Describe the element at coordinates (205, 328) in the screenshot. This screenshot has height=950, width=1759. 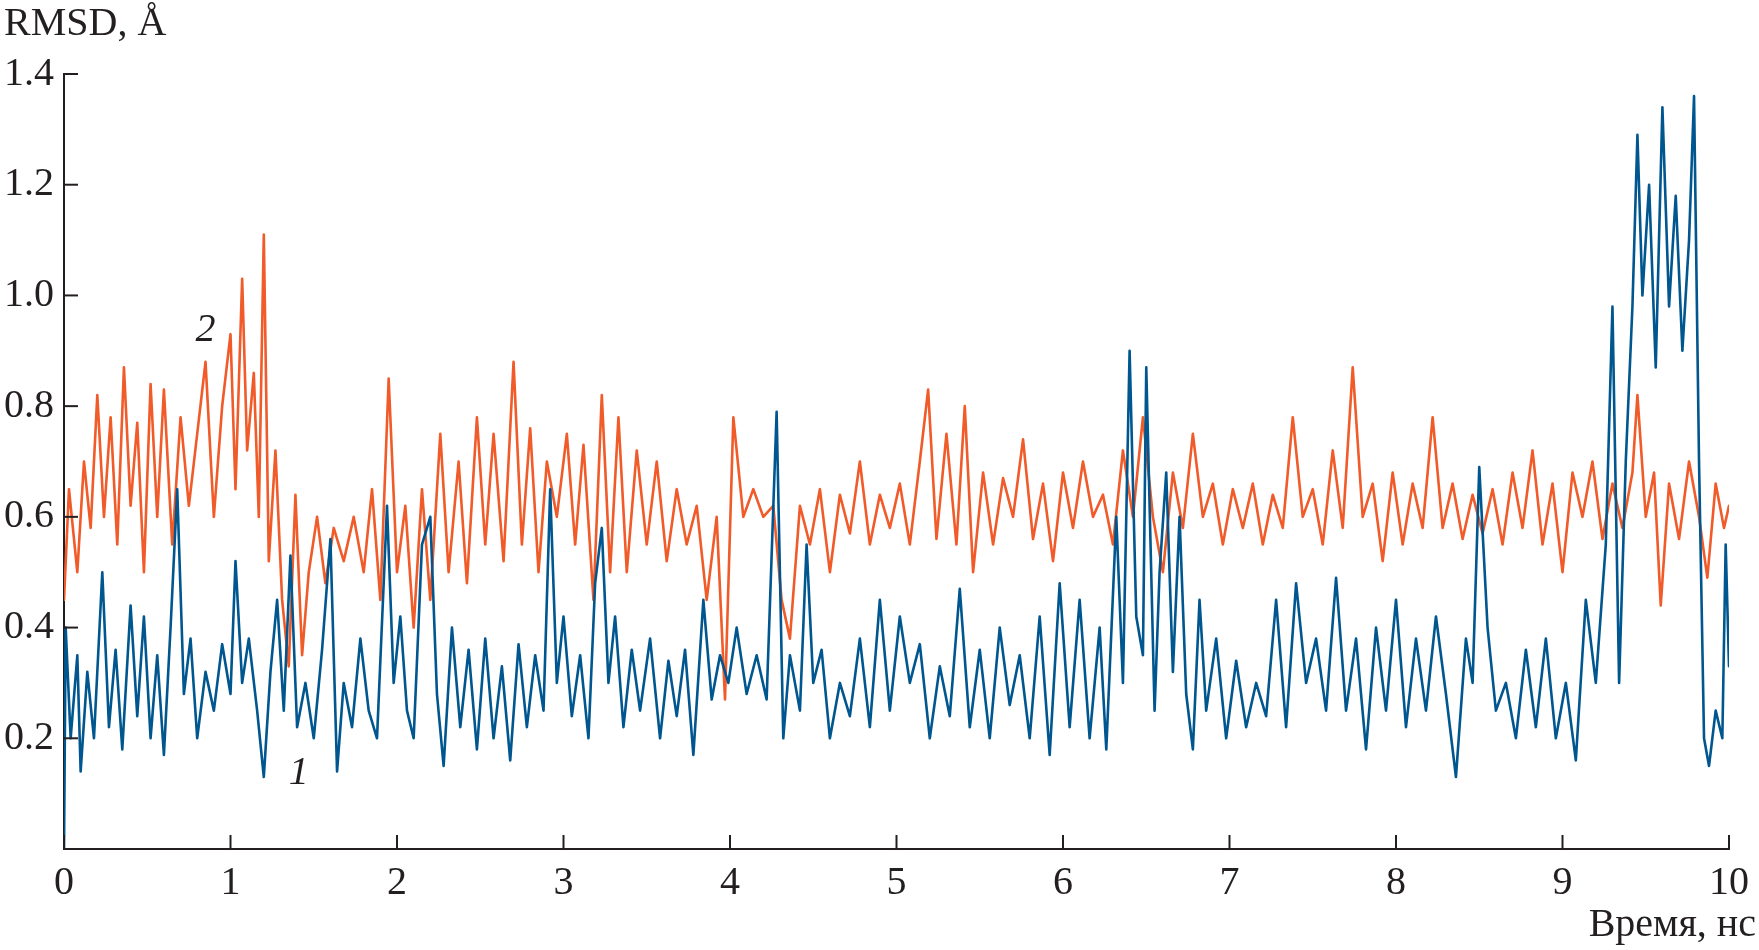
I see `series-label: 2` at that location.